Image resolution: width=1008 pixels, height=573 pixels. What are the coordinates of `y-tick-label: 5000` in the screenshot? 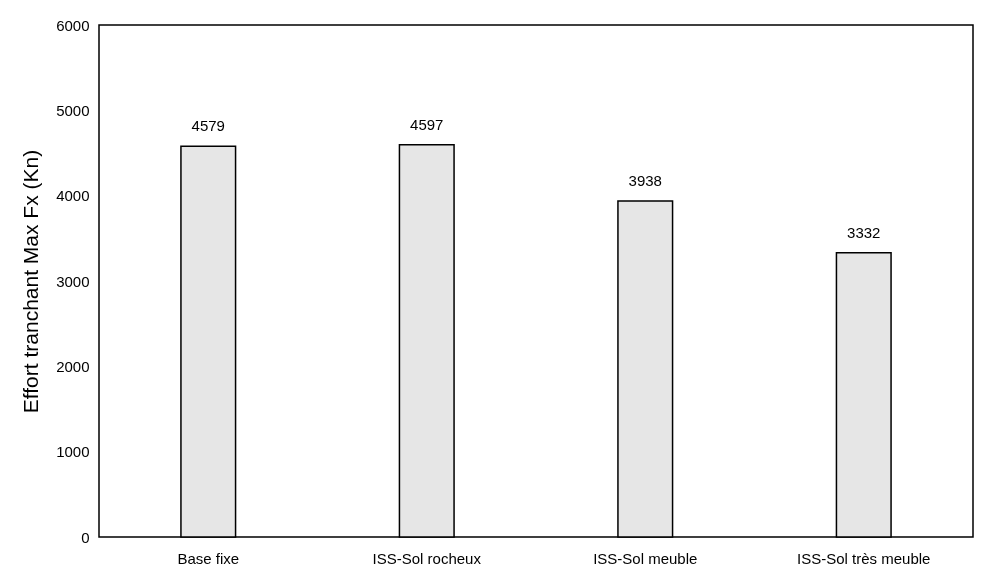 It's located at (73, 110).